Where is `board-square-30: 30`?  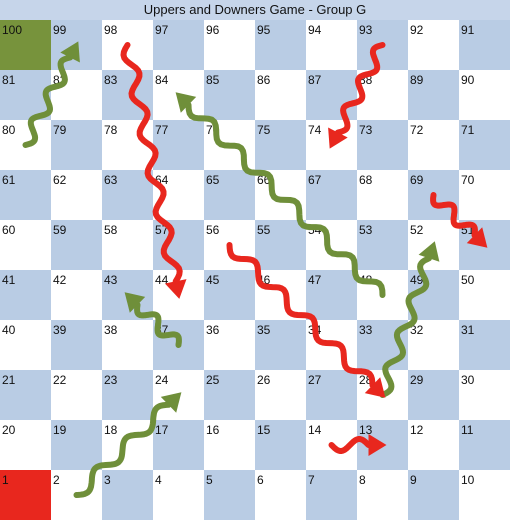
board-square-30: 30 is located at coordinates (484, 395).